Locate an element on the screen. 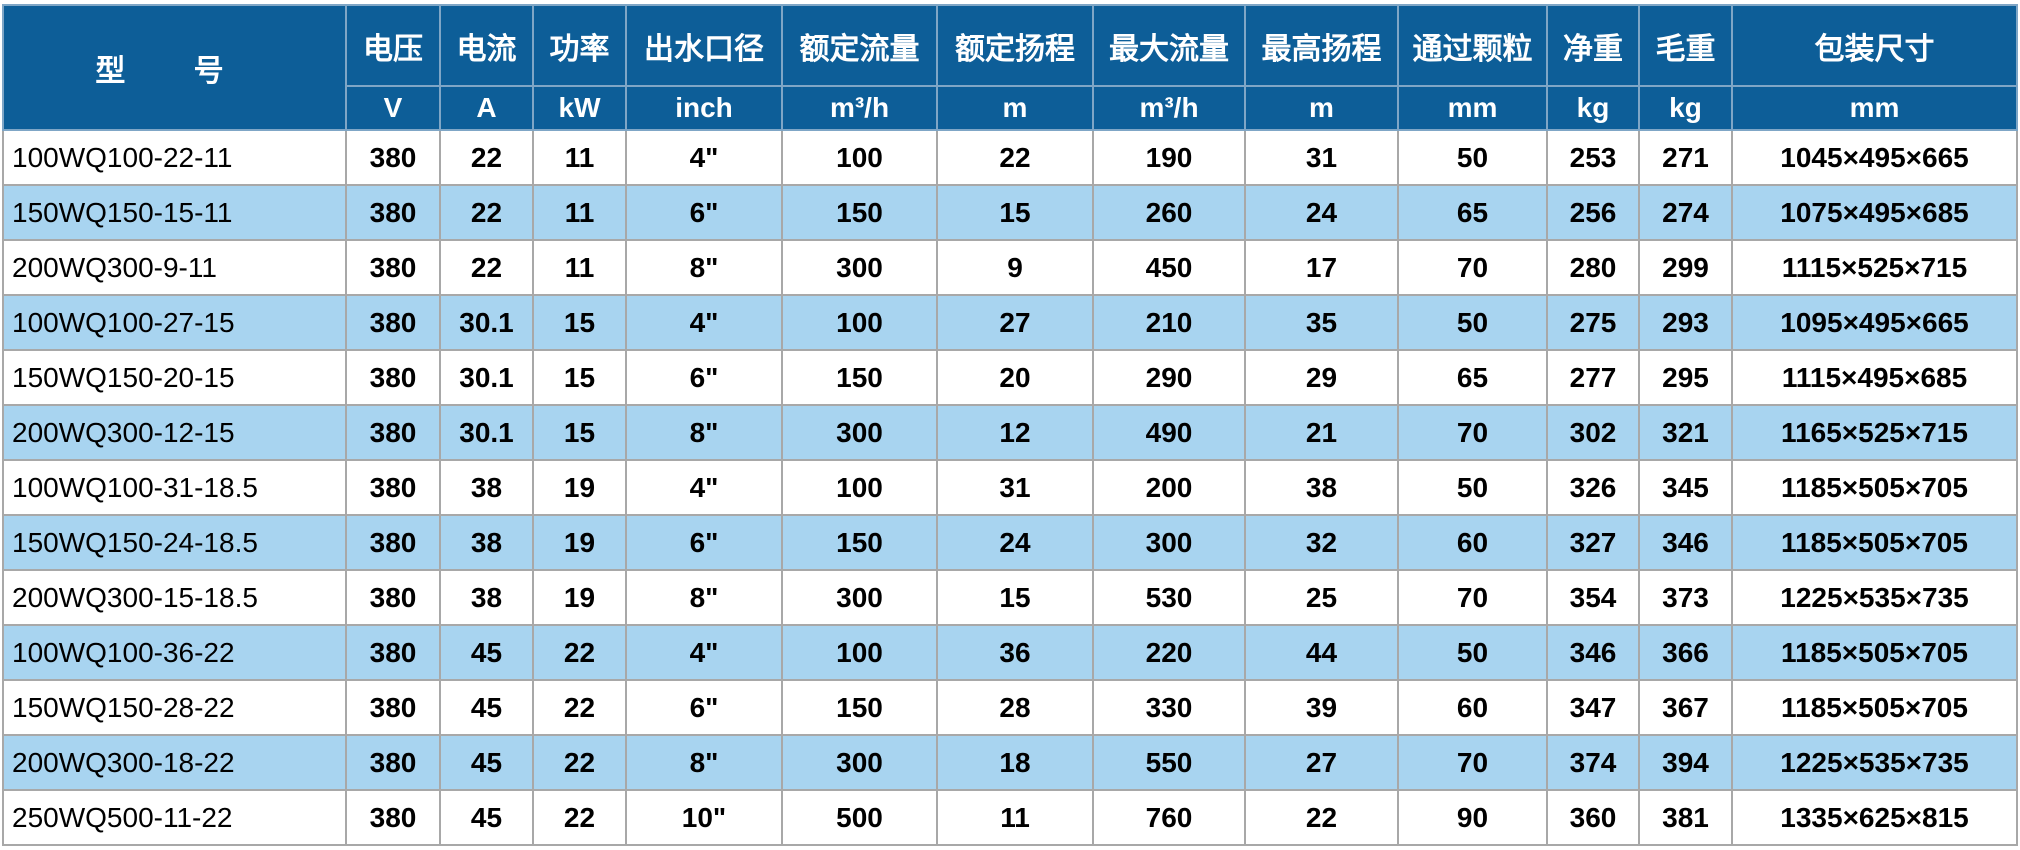 This screenshot has height=850, width=2020. table-cell: 1045×495×665 is located at coordinates (1874, 157).